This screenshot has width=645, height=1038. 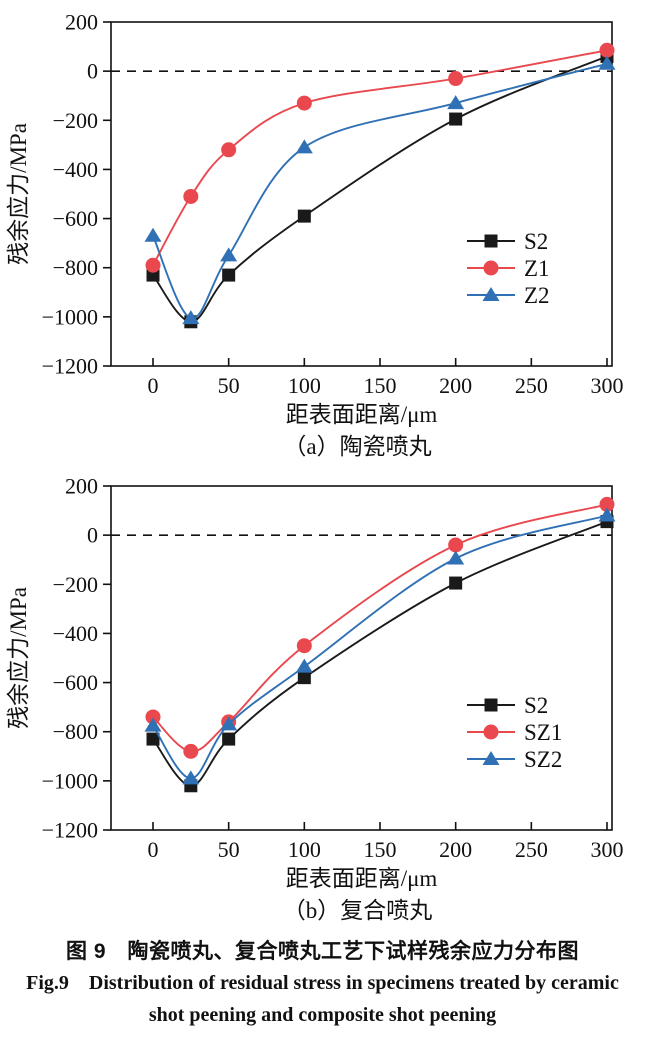 What do you see at coordinates (537, 268) in the screenshot?
I see `legend-label-Z1: Z1` at bounding box center [537, 268].